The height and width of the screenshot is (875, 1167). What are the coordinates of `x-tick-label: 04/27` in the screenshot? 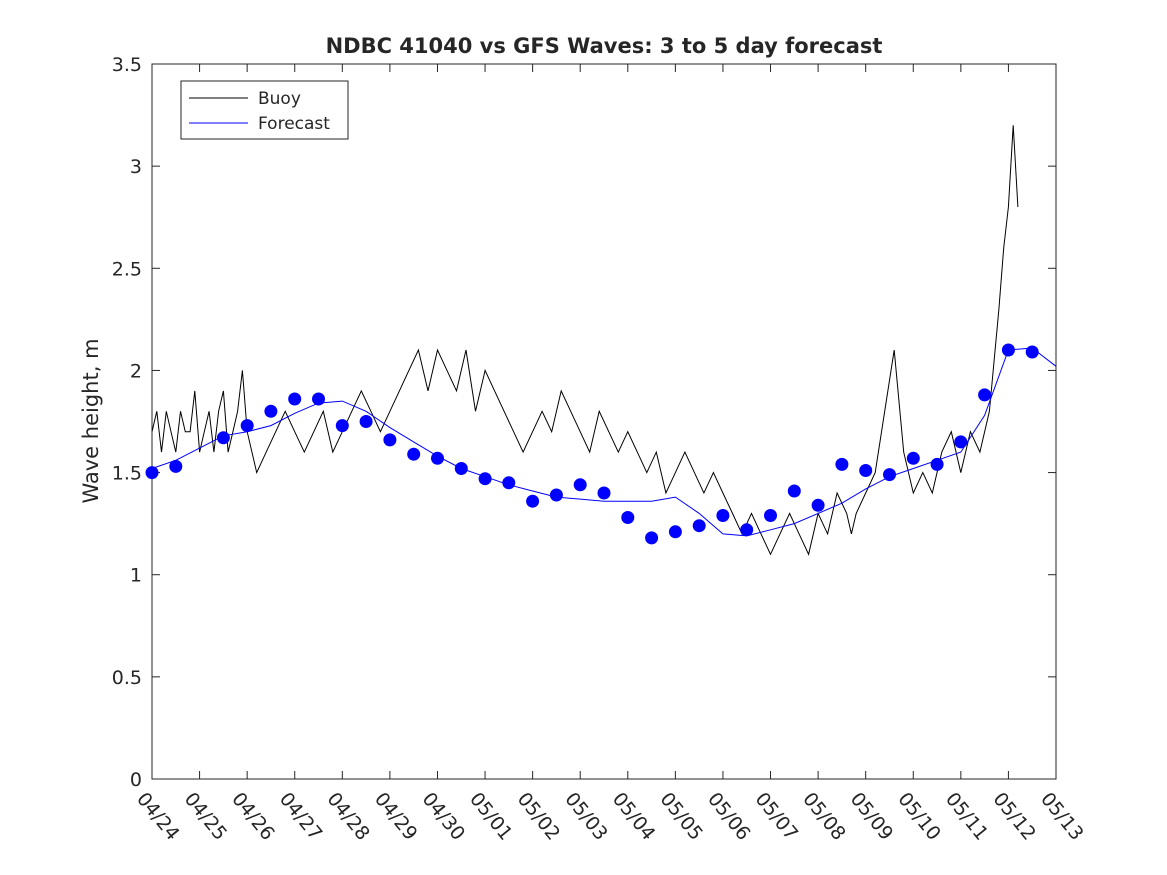 It's located at (301, 816).